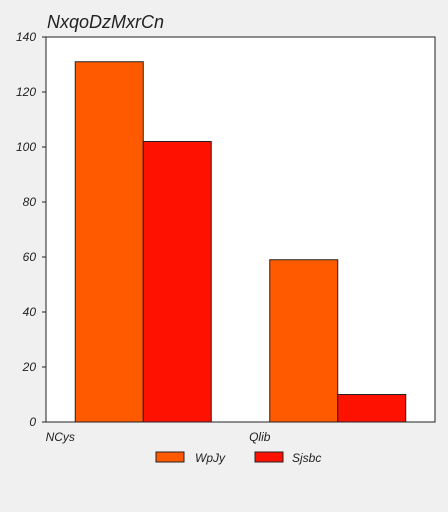 The width and height of the screenshot is (448, 512). Describe the element at coordinates (260, 437) in the screenshot. I see `x-tick-label: Qlib` at that location.